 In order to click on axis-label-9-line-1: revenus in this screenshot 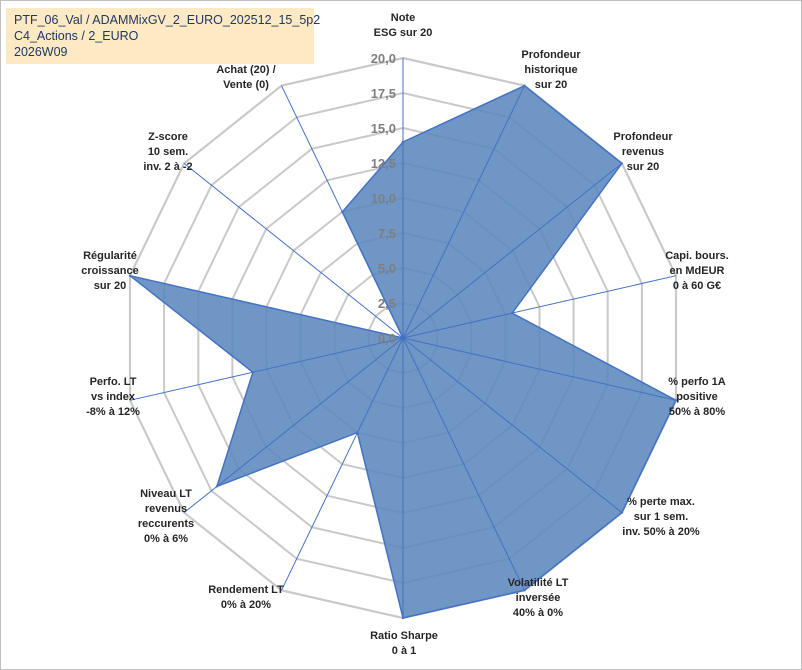, I will do `click(166, 509)`.